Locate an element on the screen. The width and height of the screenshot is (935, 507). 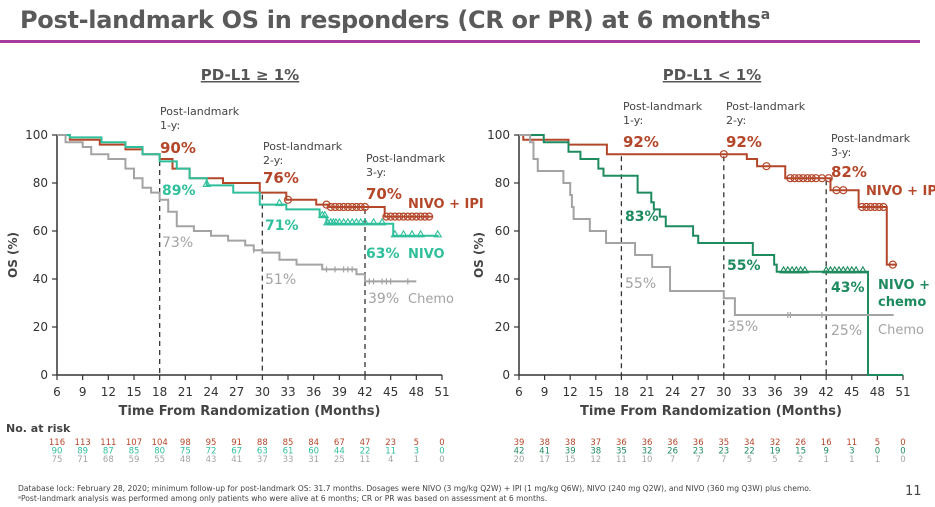
at-risk-value: 68 is located at coordinates (108, 460).